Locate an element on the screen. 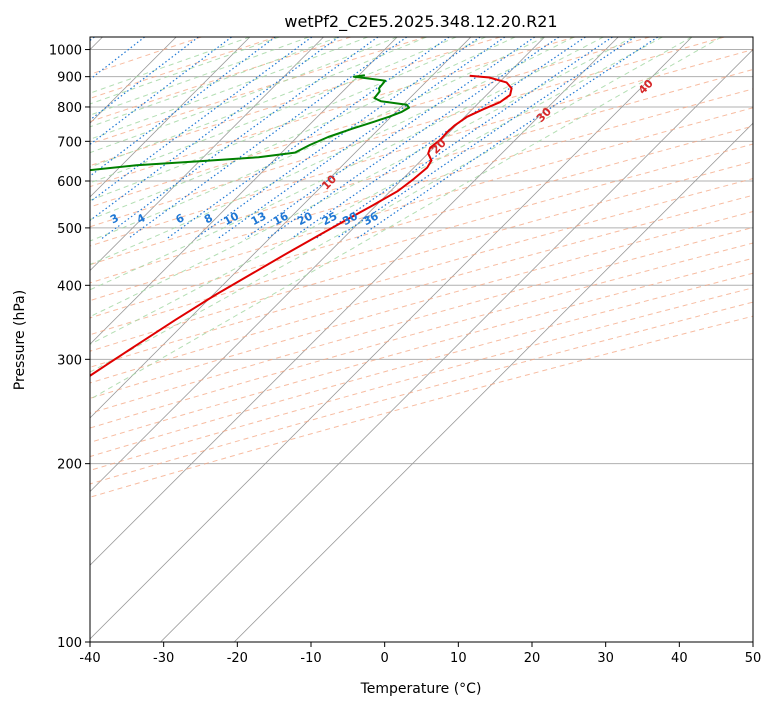 Image resolution: width=775 pixels, height=712 pixels. mixing-ratio-label: 25 is located at coordinates (330, 218).